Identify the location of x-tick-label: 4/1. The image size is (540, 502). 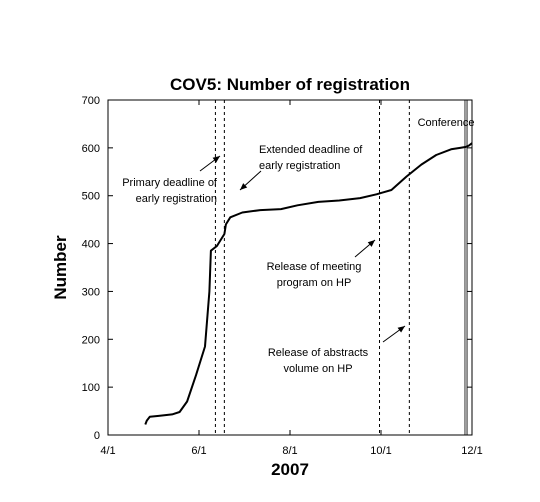
(107, 451).